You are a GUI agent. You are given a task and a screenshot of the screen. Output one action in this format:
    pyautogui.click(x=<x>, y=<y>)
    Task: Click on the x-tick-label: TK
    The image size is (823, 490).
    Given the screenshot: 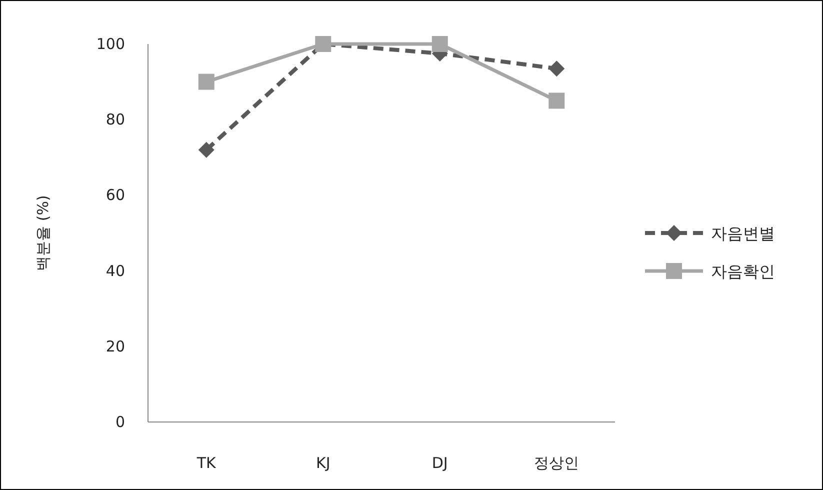 What is the action you would take?
    pyautogui.click(x=207, y=463)
    